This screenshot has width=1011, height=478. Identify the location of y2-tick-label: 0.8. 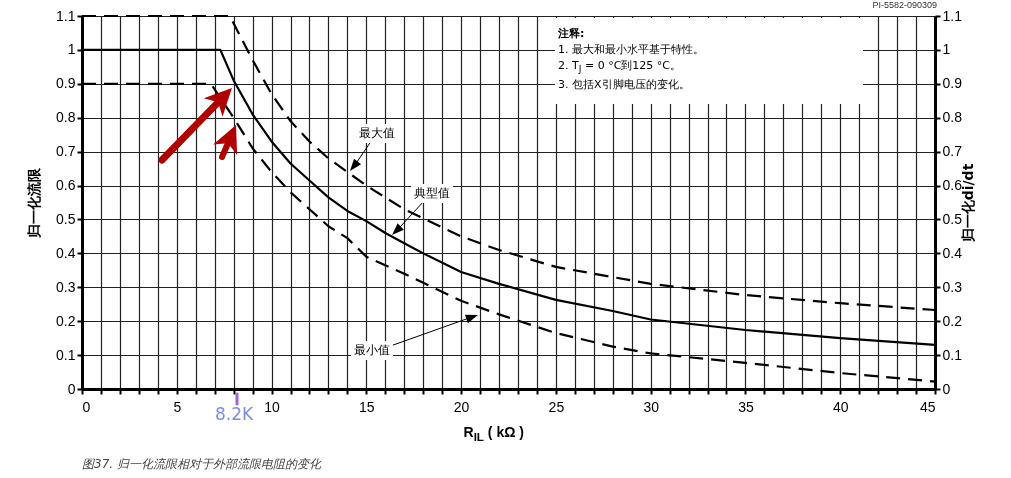
(952, 117).